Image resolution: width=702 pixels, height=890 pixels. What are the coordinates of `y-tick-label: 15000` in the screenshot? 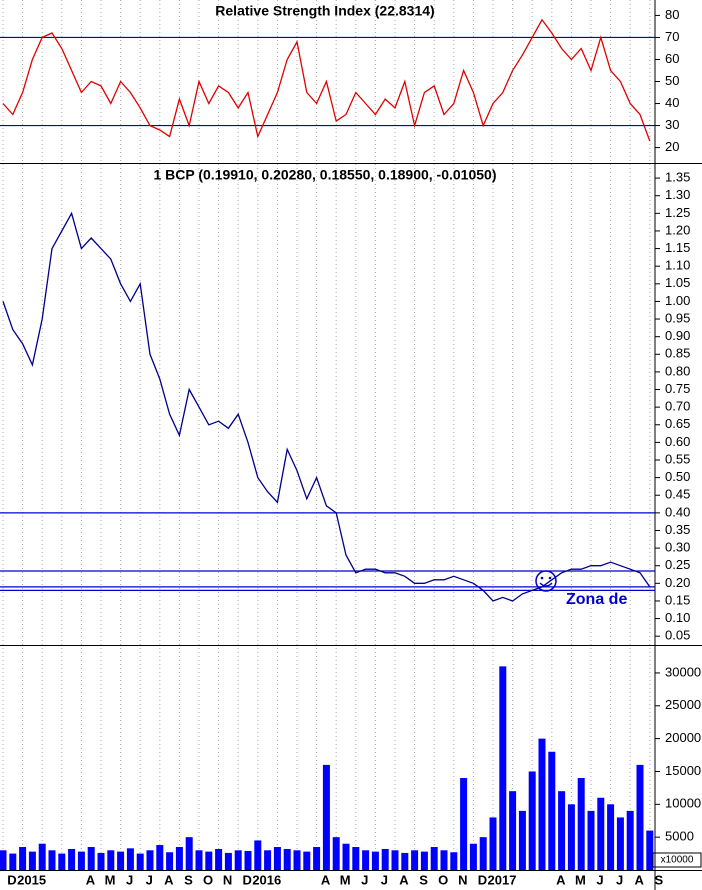 It's located at (683, 770).